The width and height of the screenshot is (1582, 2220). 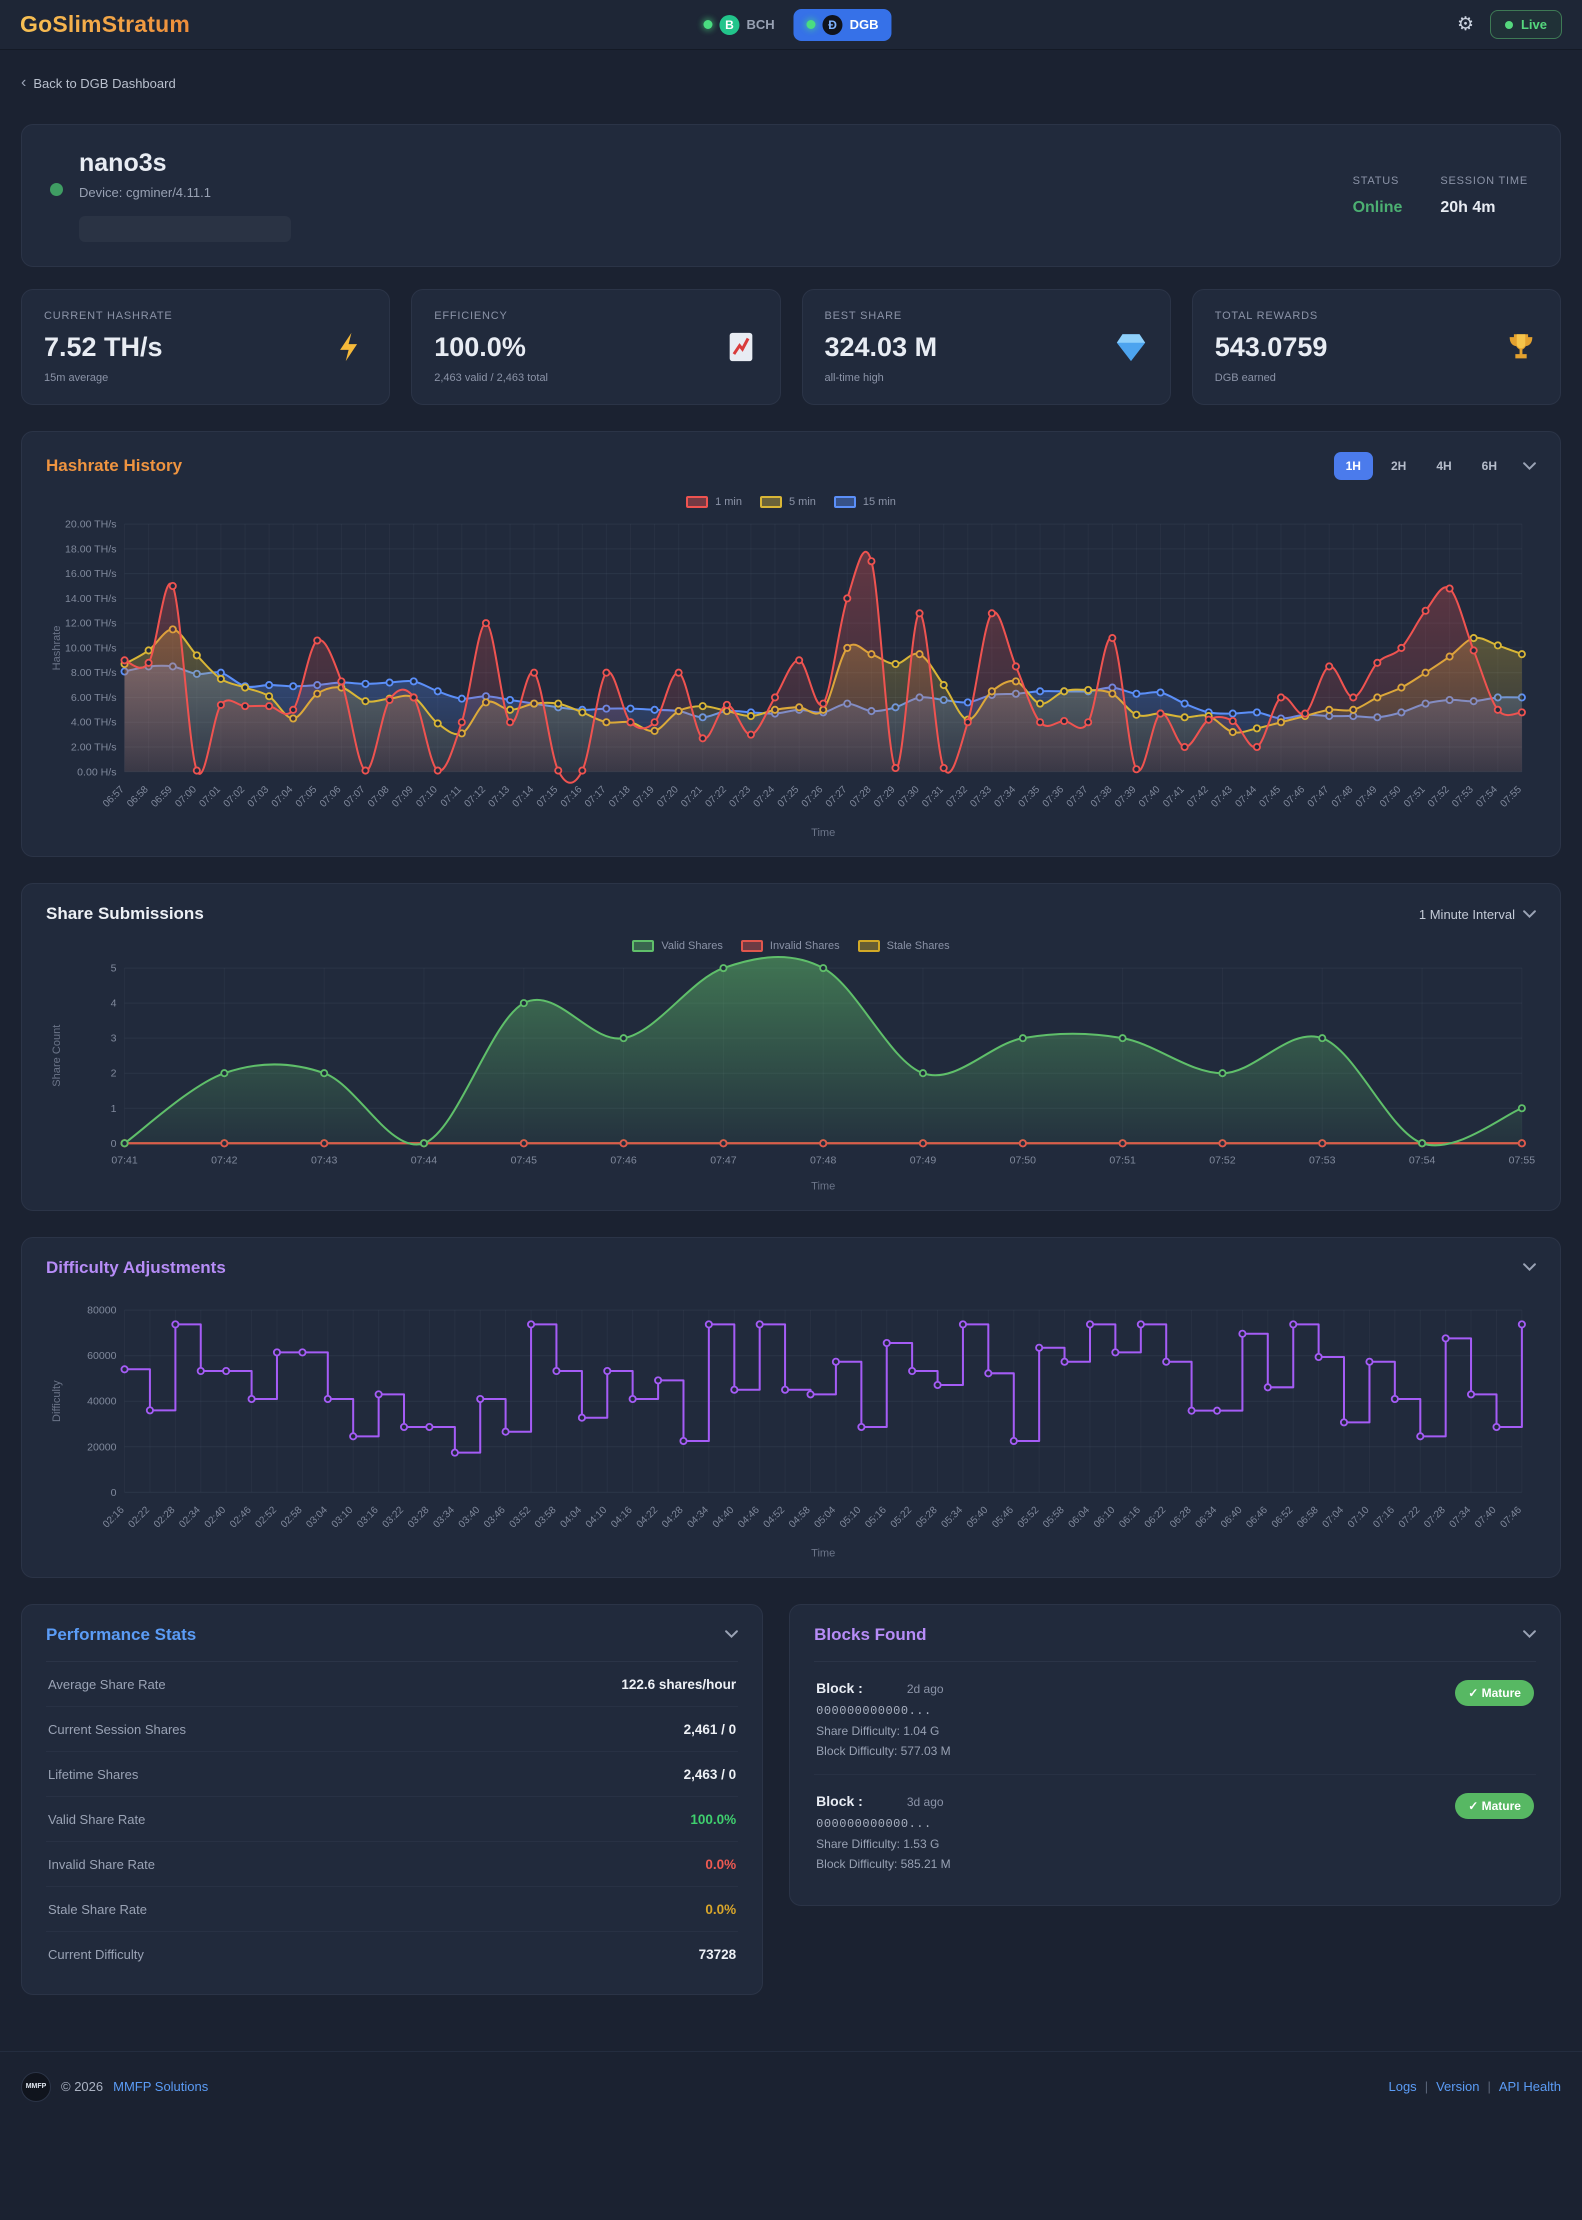 What do you see at coordinates (1508, 24) in the screenshot?
I see `live-dot-icon` at bounding box center [1508, 24].